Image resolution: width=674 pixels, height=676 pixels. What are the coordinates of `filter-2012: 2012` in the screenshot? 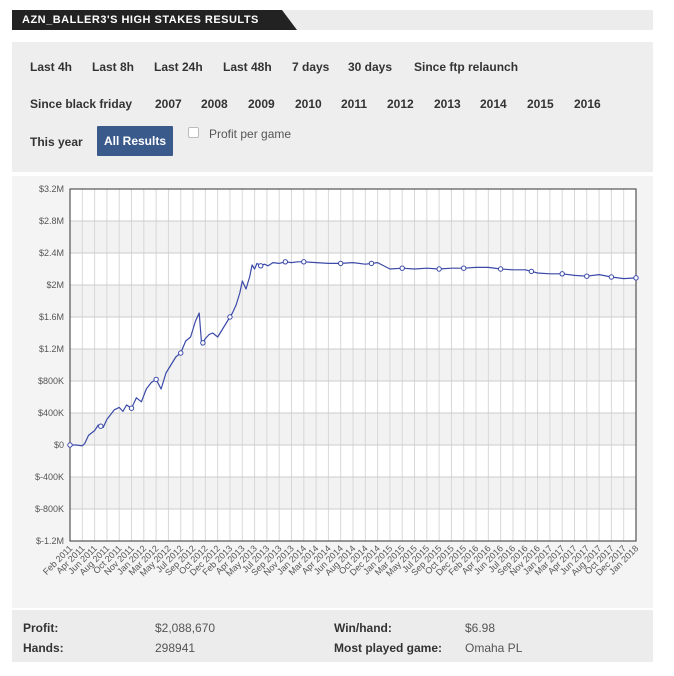 It's located at (400, 104).